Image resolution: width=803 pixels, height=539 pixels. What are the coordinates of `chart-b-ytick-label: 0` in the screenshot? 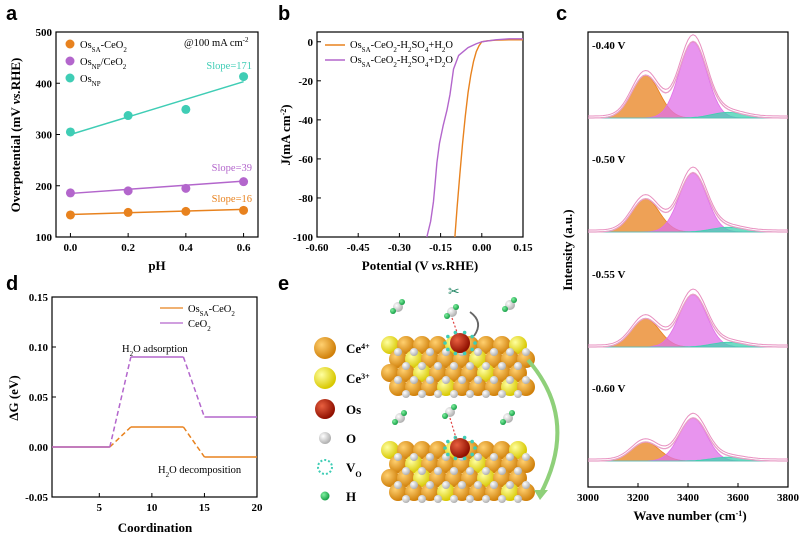 It's located at (311, 43).